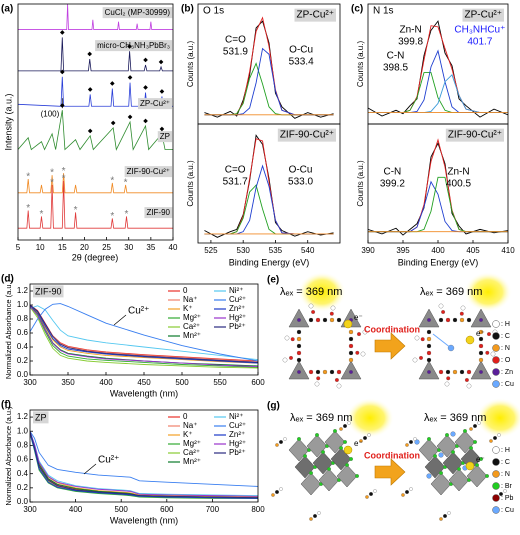  I want to click on peak-name: Zn-N, so click(458, 172).